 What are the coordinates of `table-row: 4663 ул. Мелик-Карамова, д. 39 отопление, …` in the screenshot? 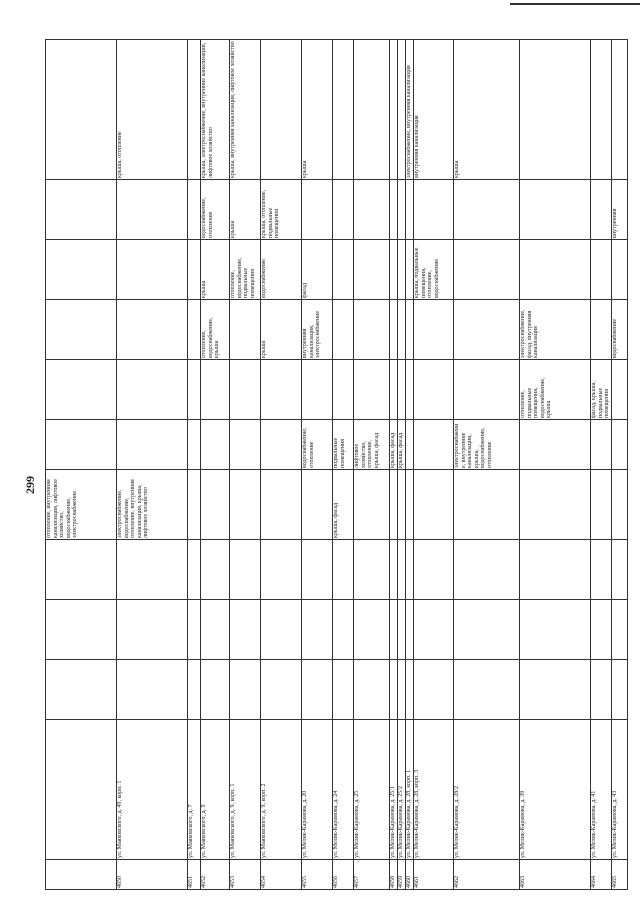 It's located at (555, 464).